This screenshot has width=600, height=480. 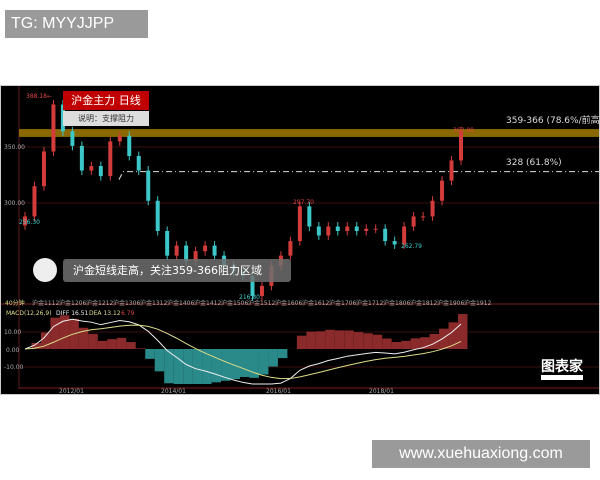 I want to click on contract-label: 沪金1506, so click(x=235, y=303).